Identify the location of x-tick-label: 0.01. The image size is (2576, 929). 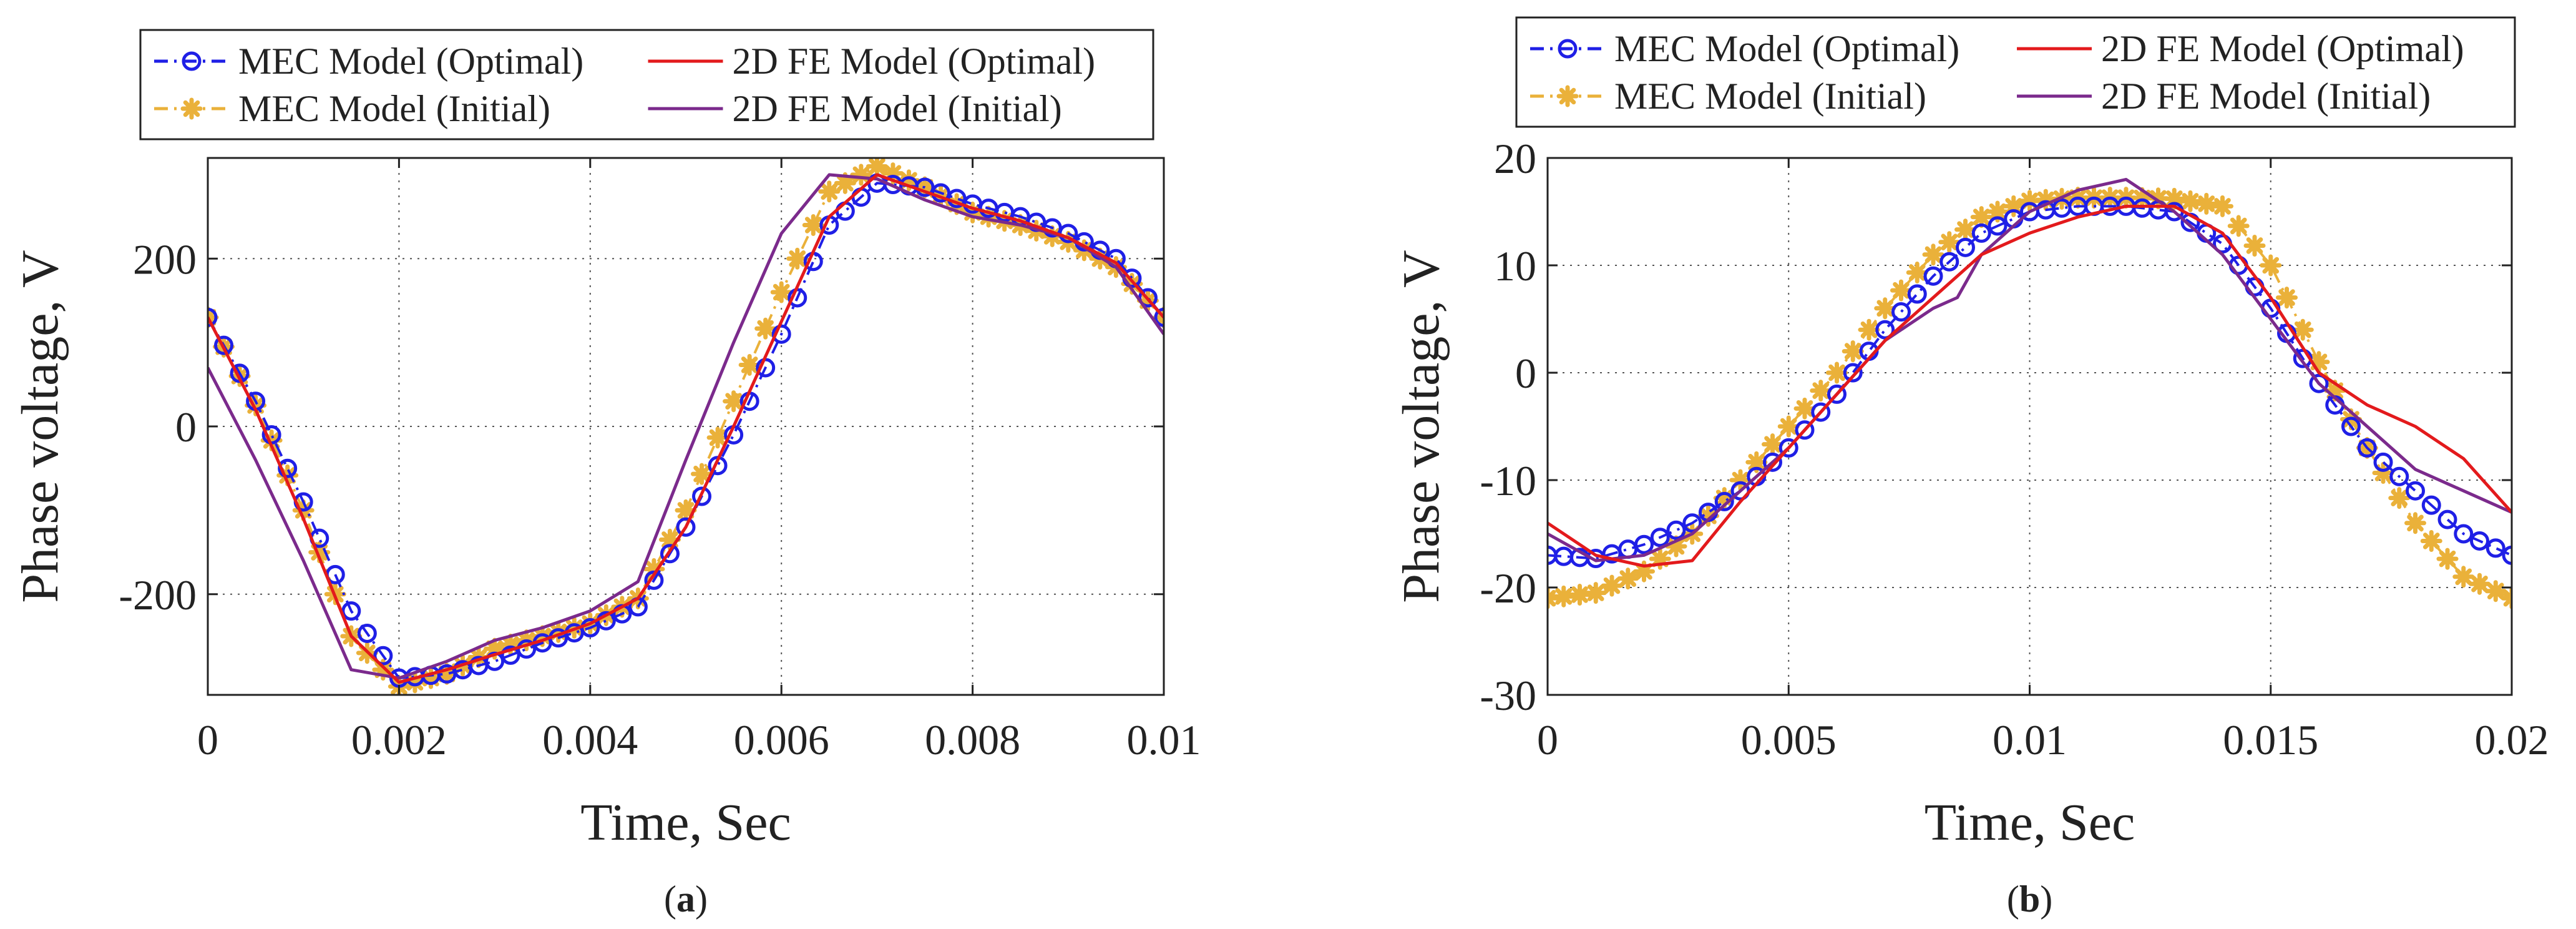
(2030, 740).